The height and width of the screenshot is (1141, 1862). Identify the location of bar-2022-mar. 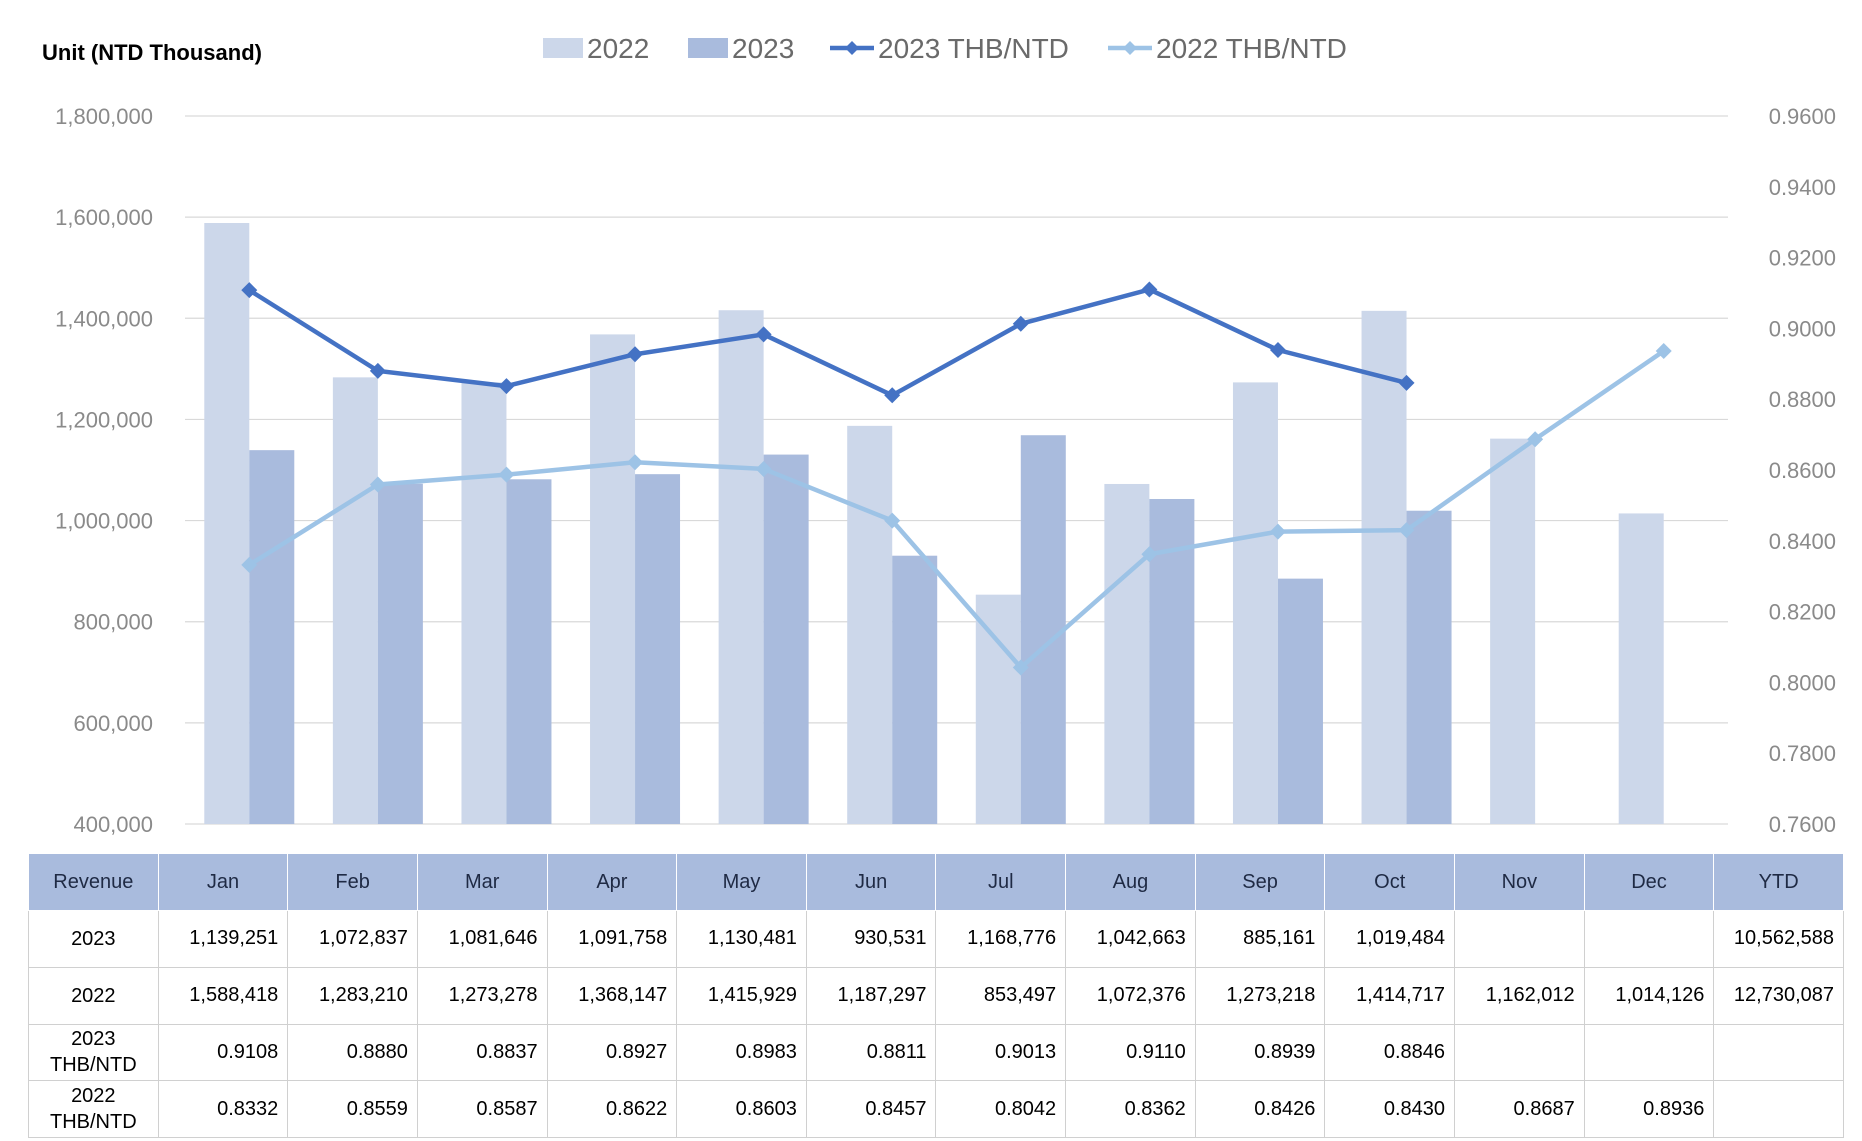
(484, 603).